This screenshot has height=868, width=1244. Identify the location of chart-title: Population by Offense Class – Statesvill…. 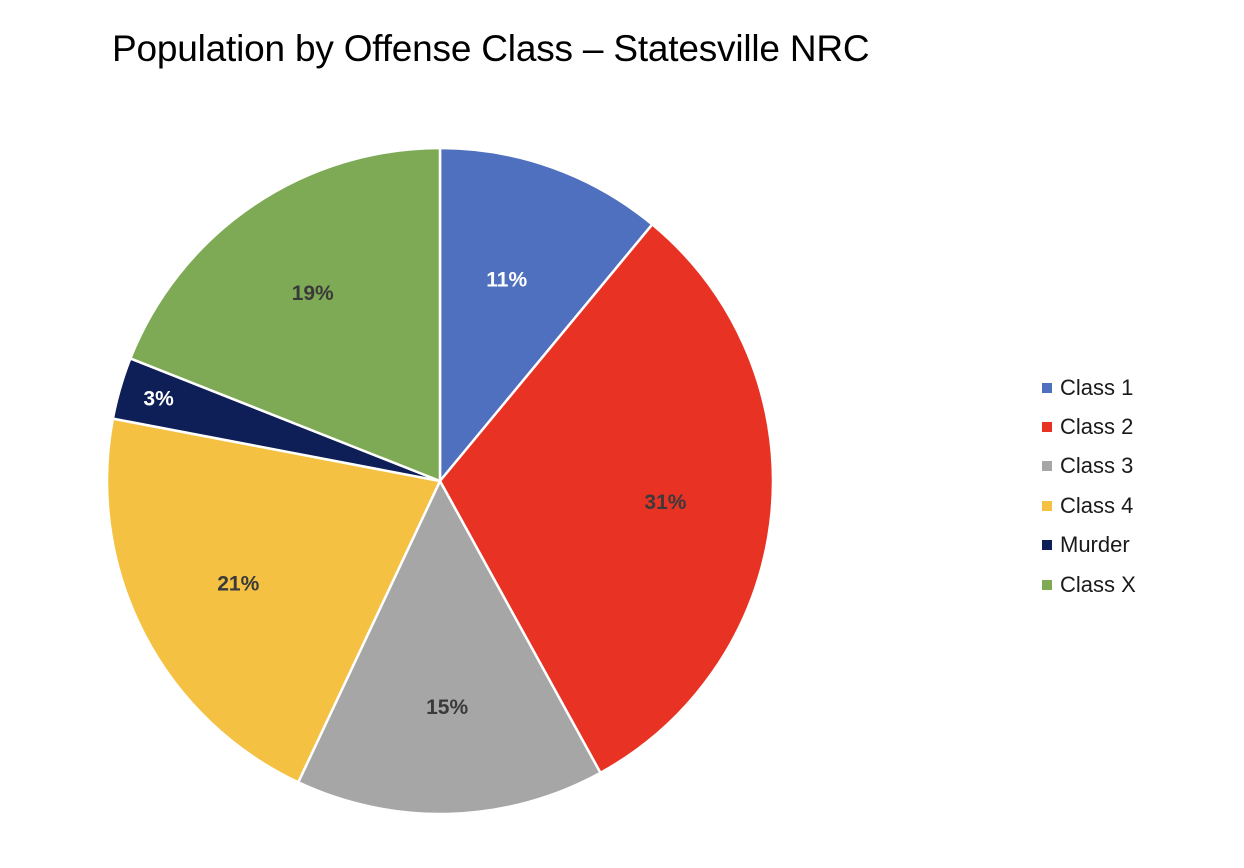
(491, 48).